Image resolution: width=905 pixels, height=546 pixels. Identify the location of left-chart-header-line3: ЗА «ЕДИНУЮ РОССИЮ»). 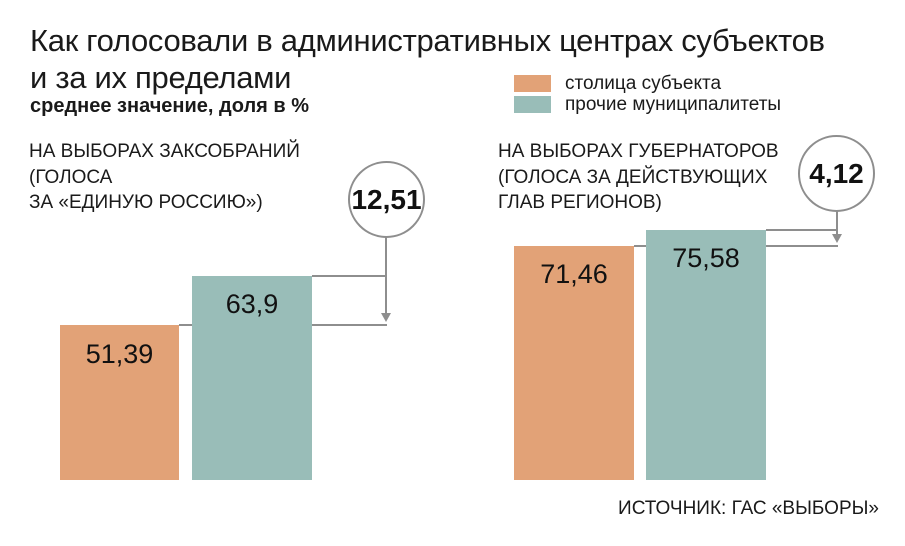
(146, 202).